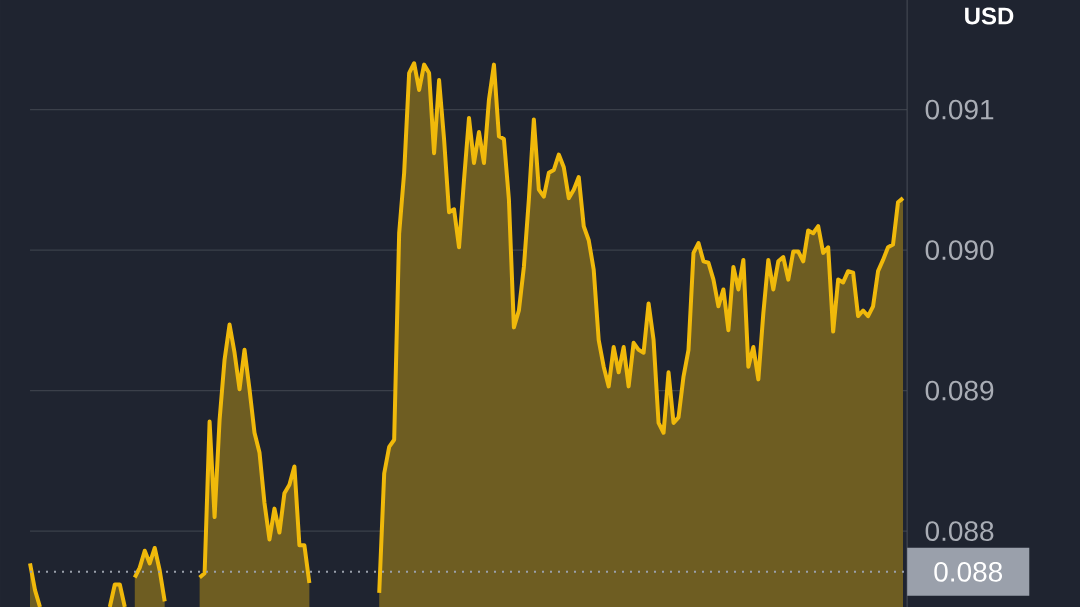  Describe the element at coordinates (959, 250) in the screenshot. I see `y-tick-label: 0.090` at that location.